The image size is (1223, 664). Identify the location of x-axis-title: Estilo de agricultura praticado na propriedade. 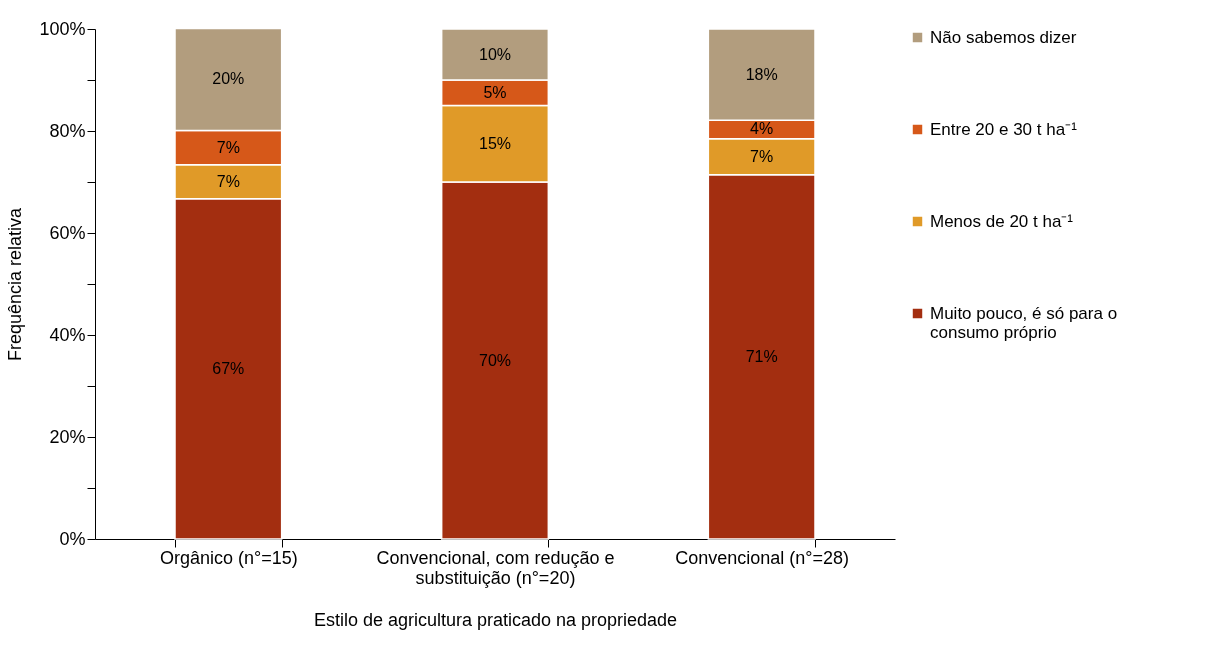
(495, 619).